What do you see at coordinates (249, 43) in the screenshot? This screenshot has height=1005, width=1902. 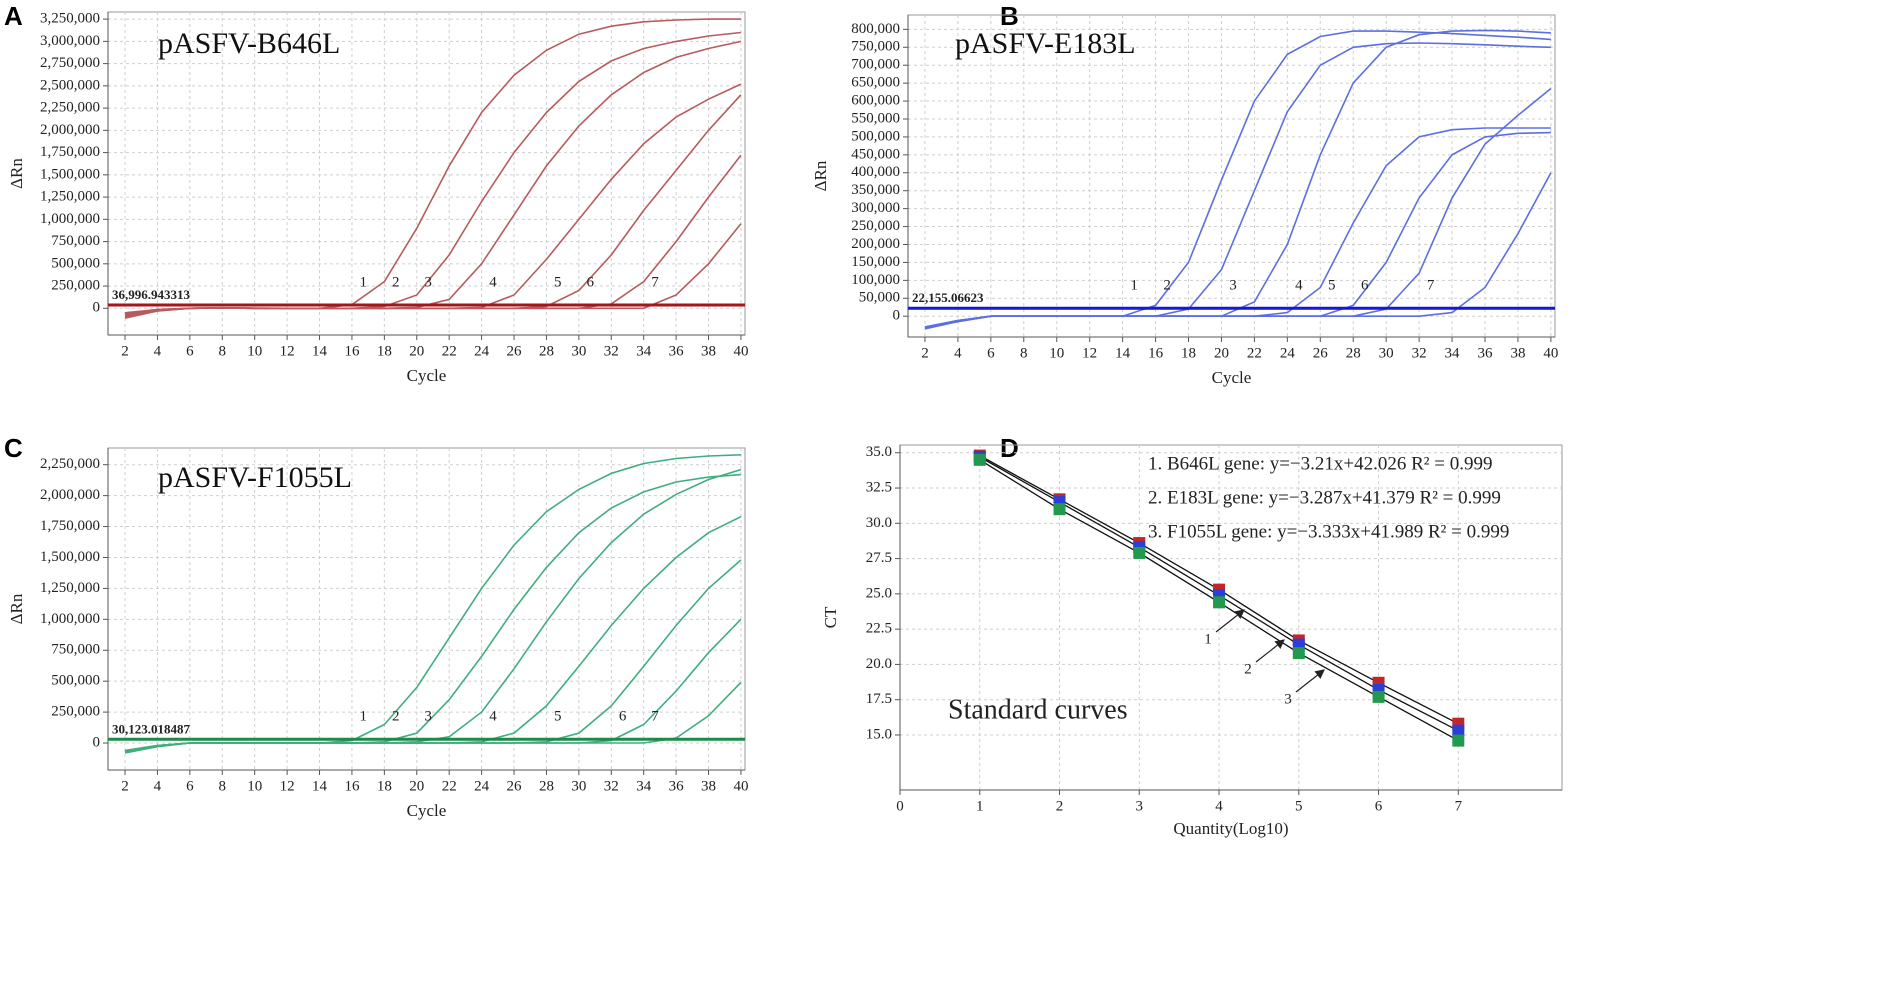 I see `chart-title: pASFV-B646L` at bounding box center [249, 43].